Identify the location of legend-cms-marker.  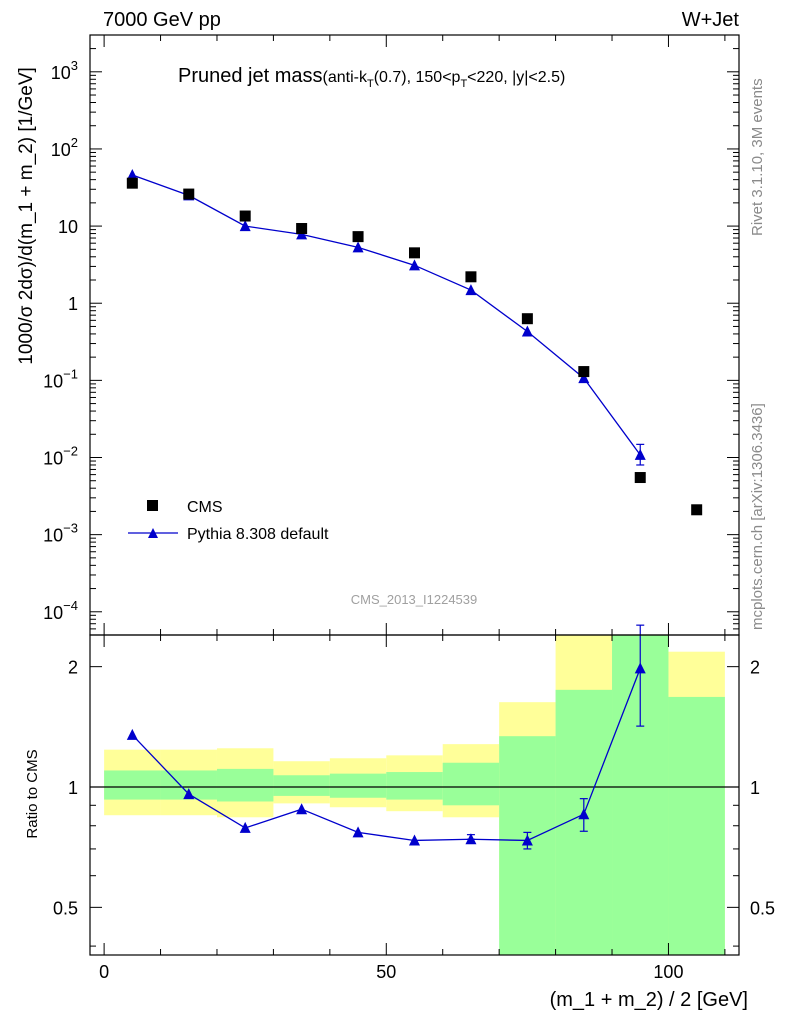
(152, 505).